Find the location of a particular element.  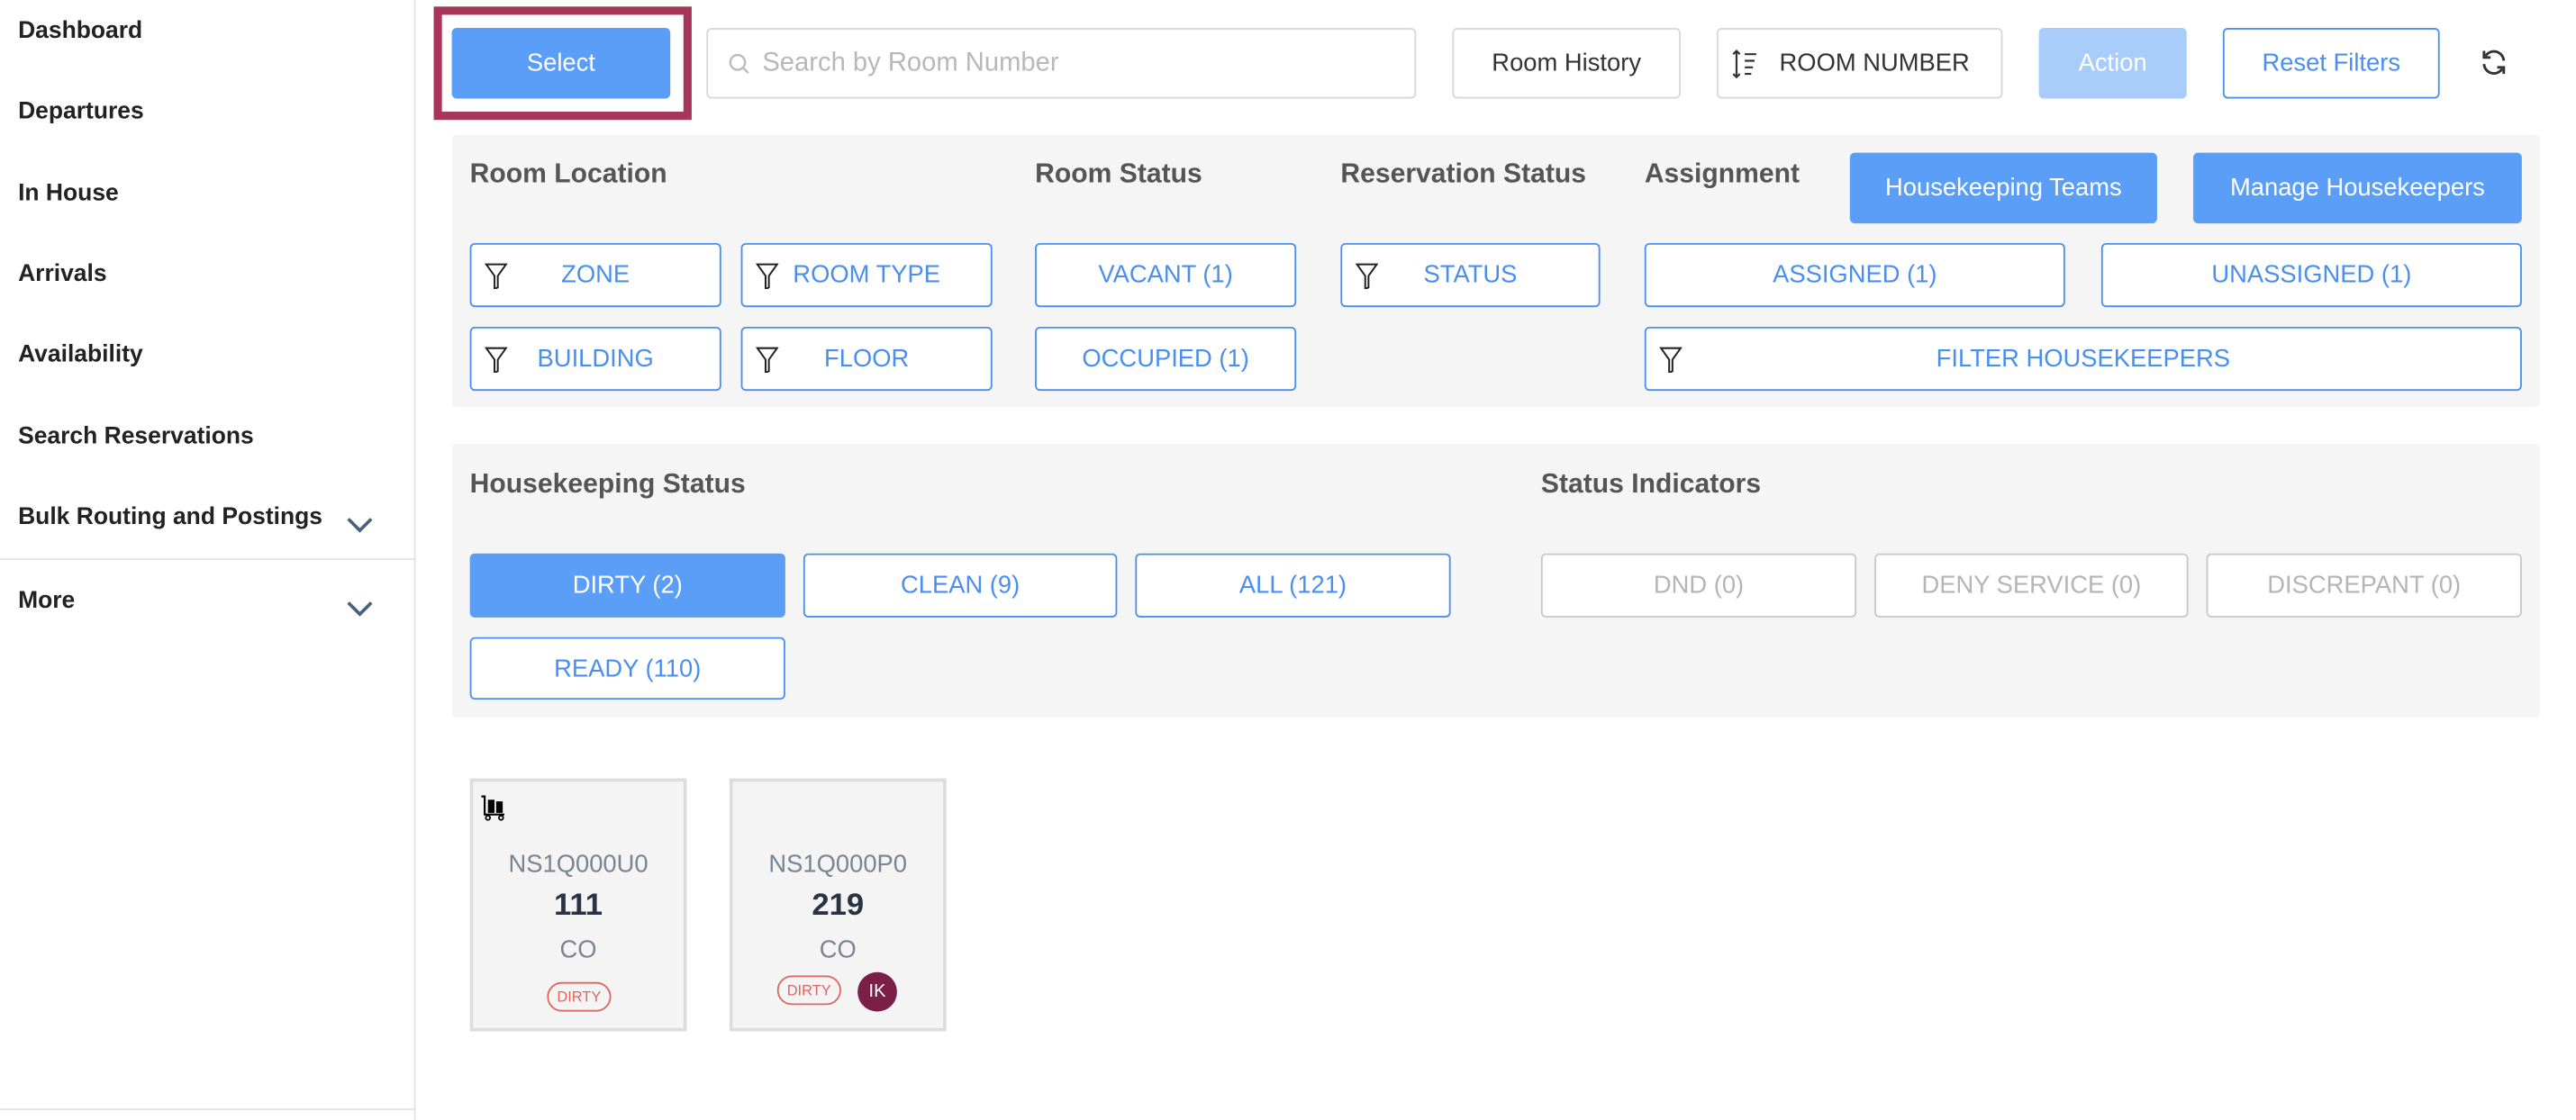

sidebar-item-availability: Availability is located at coordinates (80, 354).